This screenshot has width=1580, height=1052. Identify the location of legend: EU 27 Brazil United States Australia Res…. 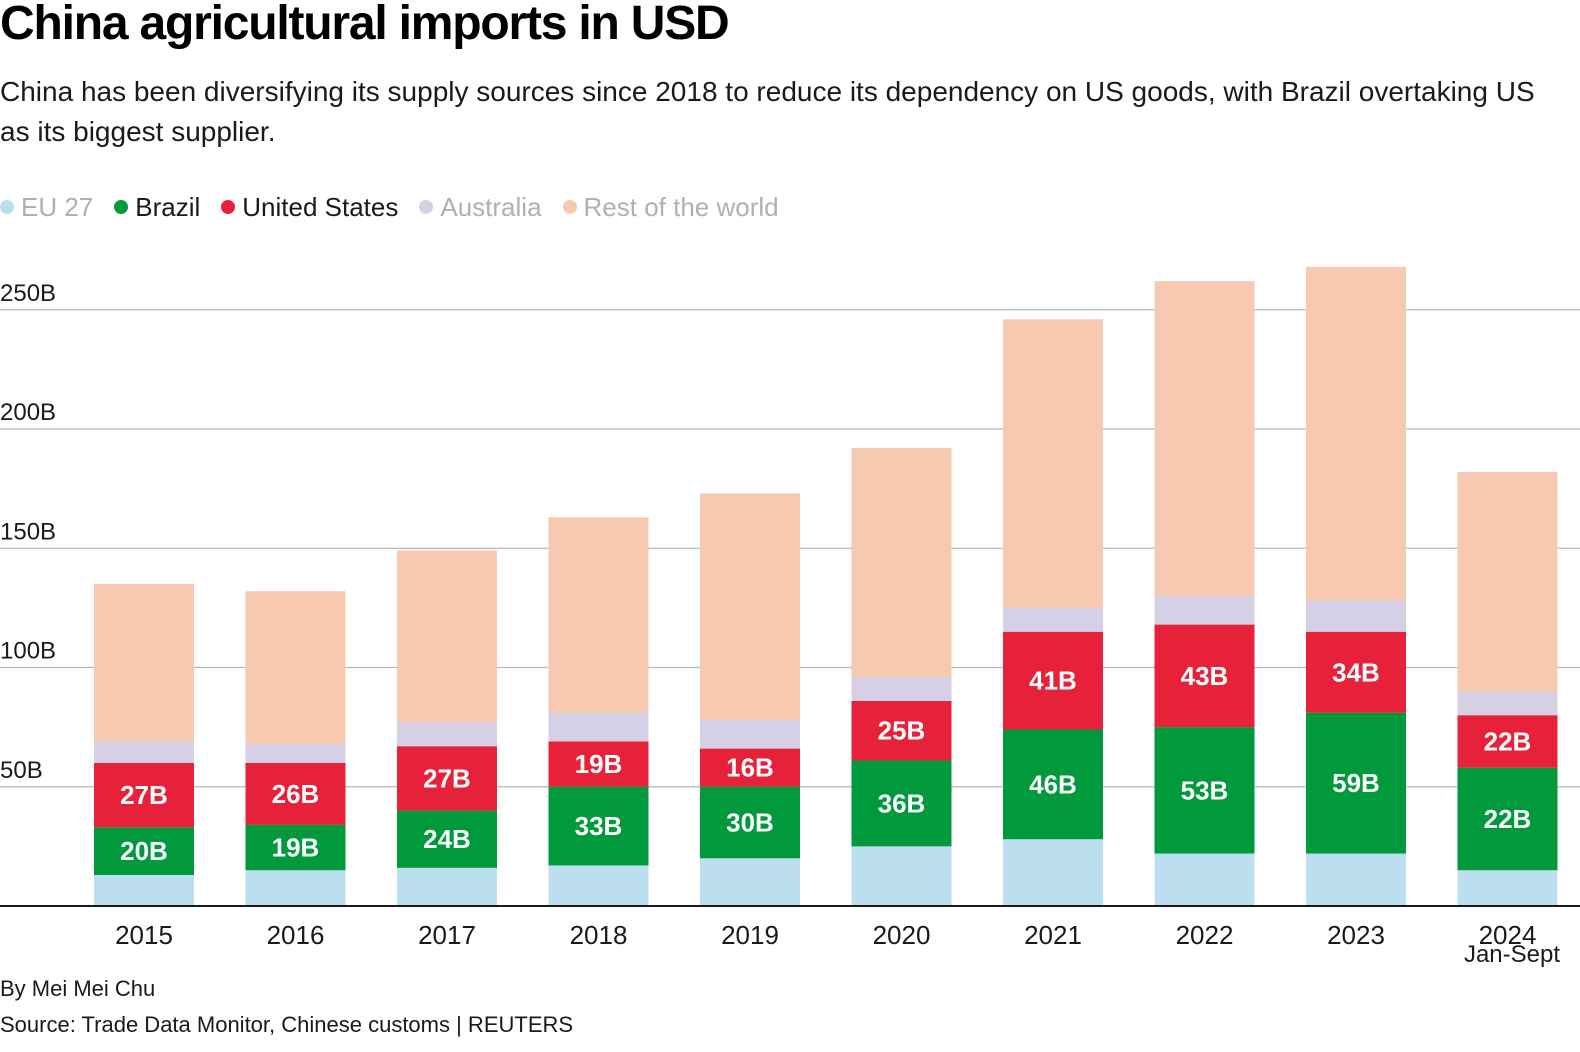
(400, 207).